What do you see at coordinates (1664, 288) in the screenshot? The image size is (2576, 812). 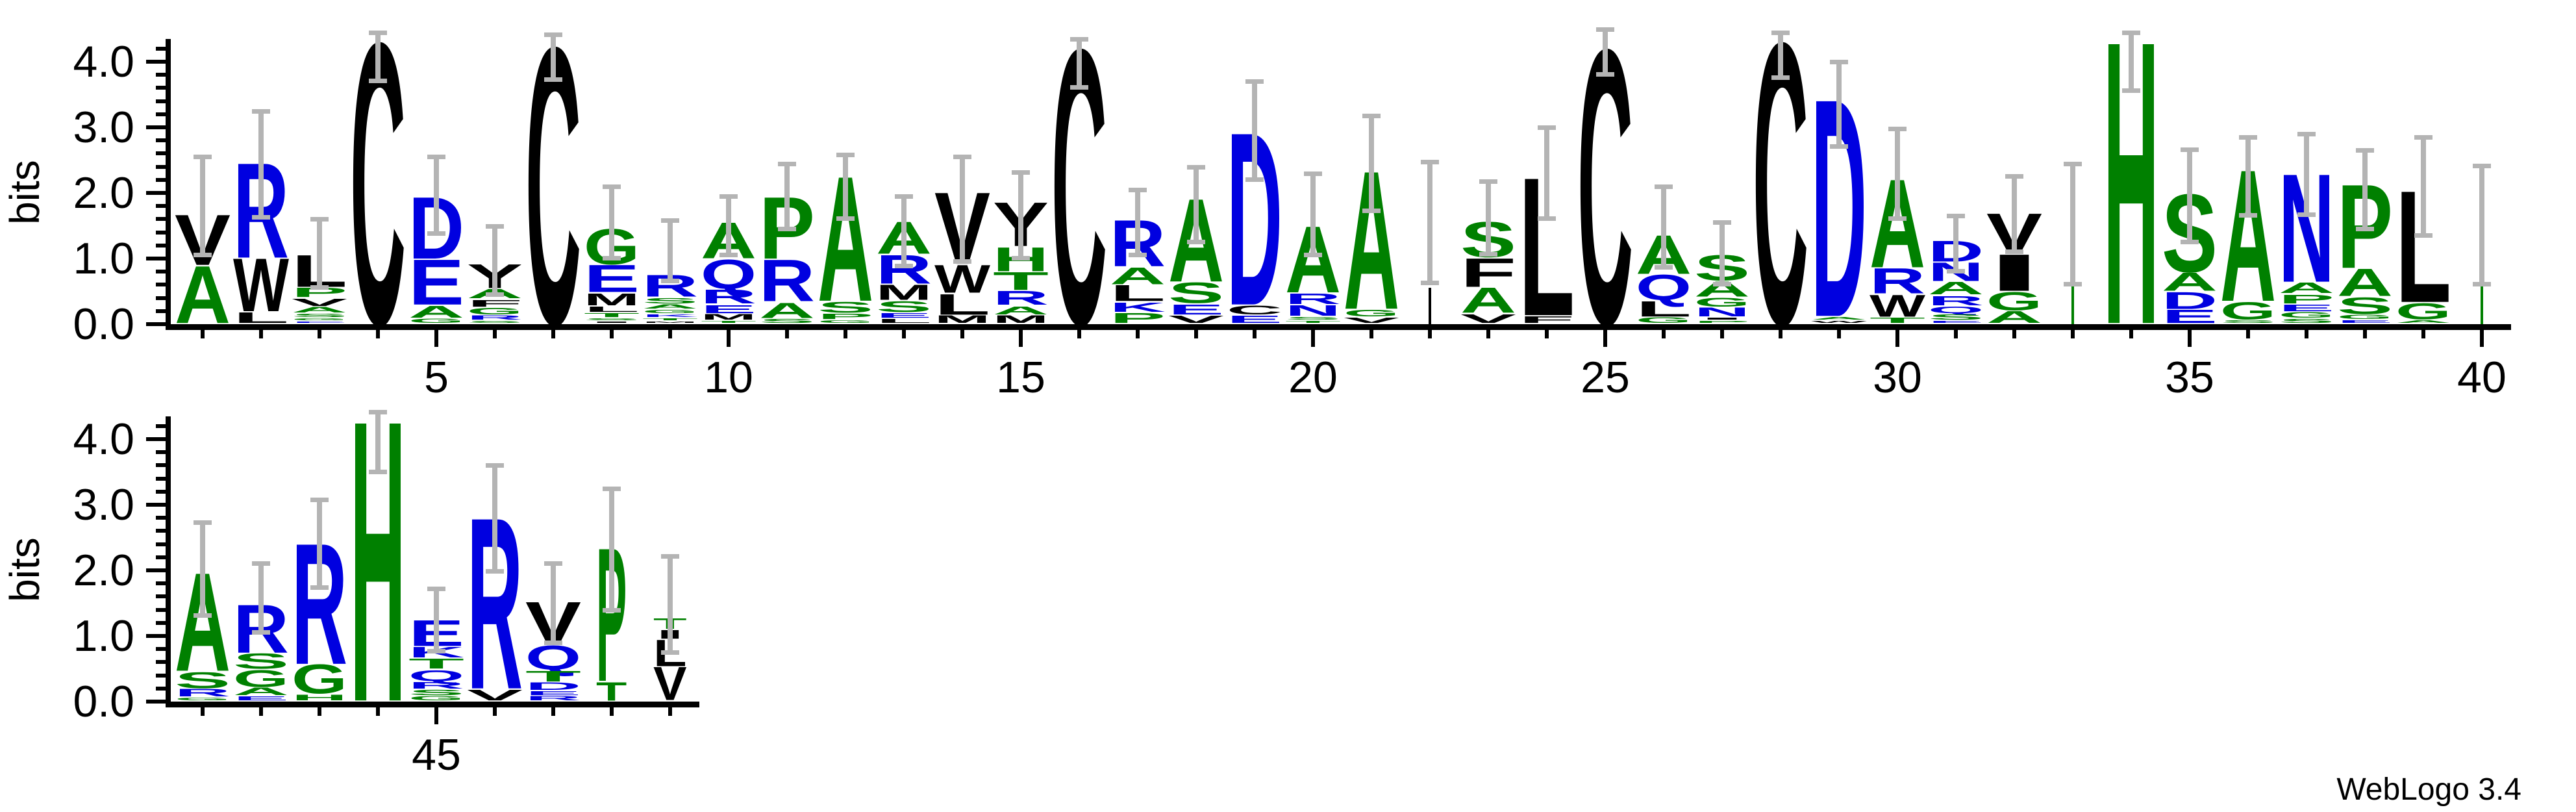 I see `svg-text: Q` at bounding box center [1664, 288].